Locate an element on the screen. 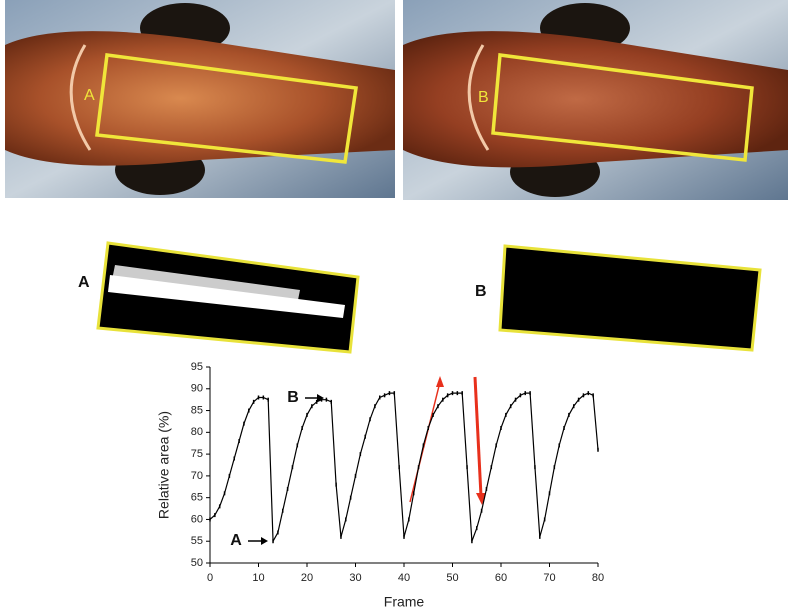  y-tick-label: 60 is located at coordinates (197, 519).